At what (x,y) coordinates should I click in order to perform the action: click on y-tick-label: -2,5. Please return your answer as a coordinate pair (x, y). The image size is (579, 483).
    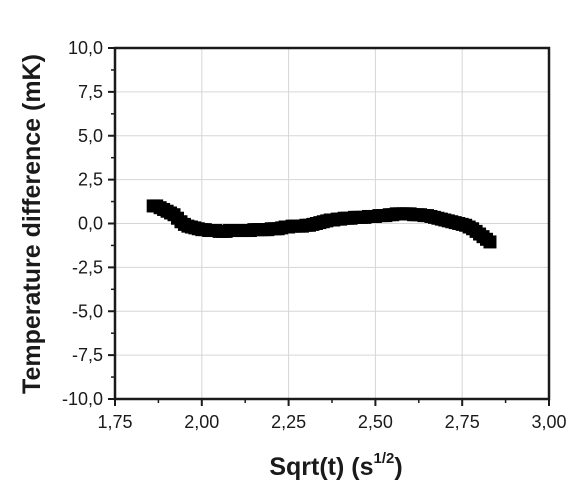
    Looking at the image, I should click on (87, 267).